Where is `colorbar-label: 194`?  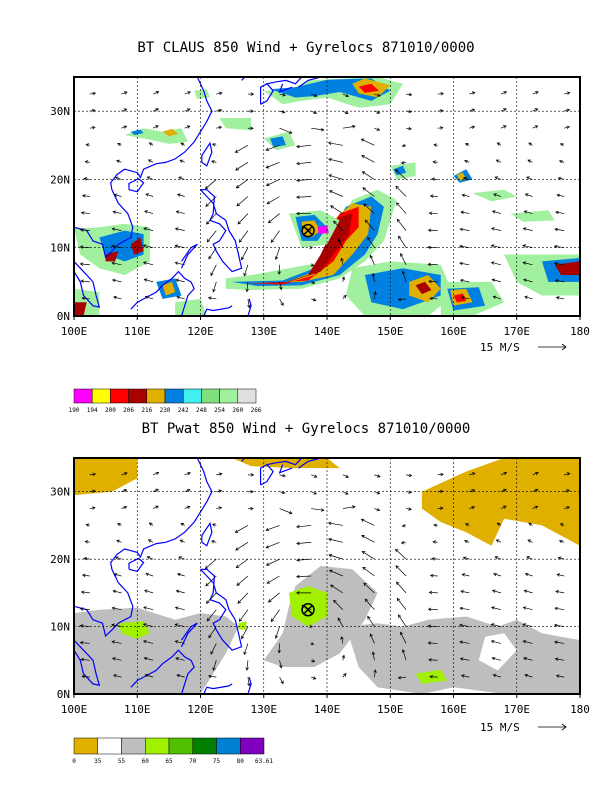 colorbar-label: 194 is located at coordinates (92, 410).